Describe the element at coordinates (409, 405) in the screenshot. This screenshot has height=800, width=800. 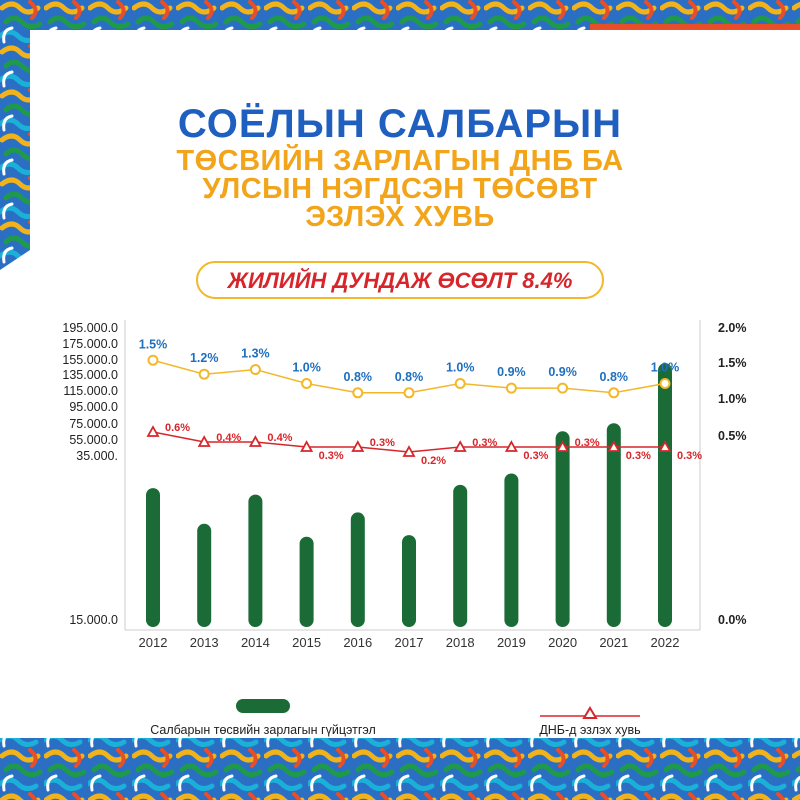
I see `series-points` at that location.